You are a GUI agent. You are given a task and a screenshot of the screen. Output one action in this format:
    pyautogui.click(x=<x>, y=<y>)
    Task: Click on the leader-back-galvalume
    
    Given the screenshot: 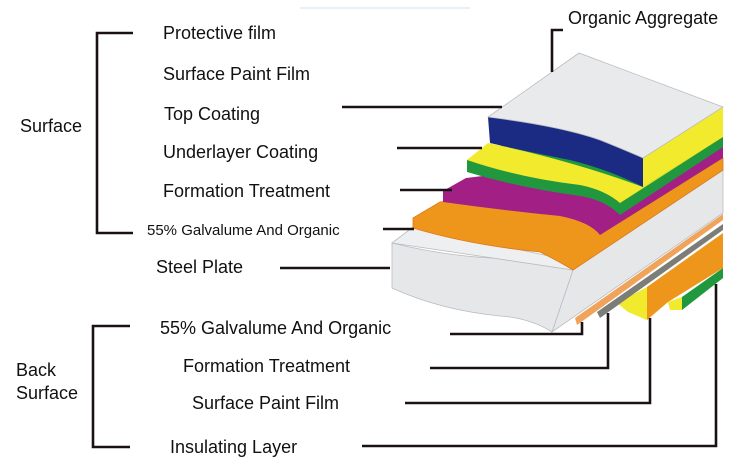 What is the action you would take?
    pyautogui.click(x=517, y=329)
    